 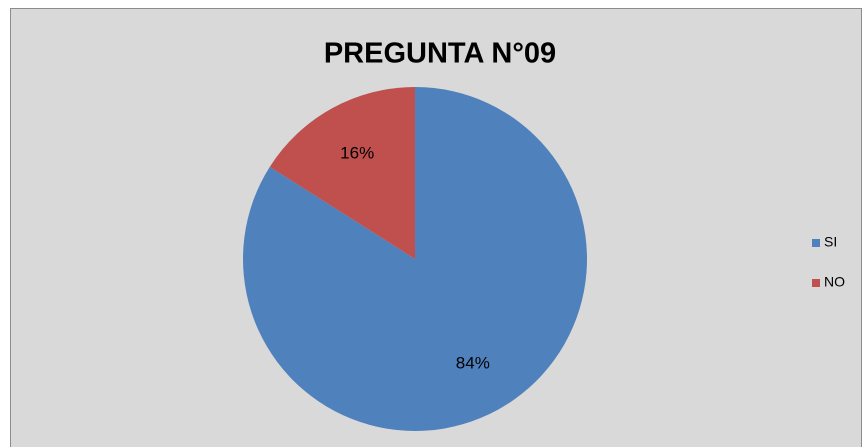 I want to click on data-label: 16%, so click(x=357, y=152).